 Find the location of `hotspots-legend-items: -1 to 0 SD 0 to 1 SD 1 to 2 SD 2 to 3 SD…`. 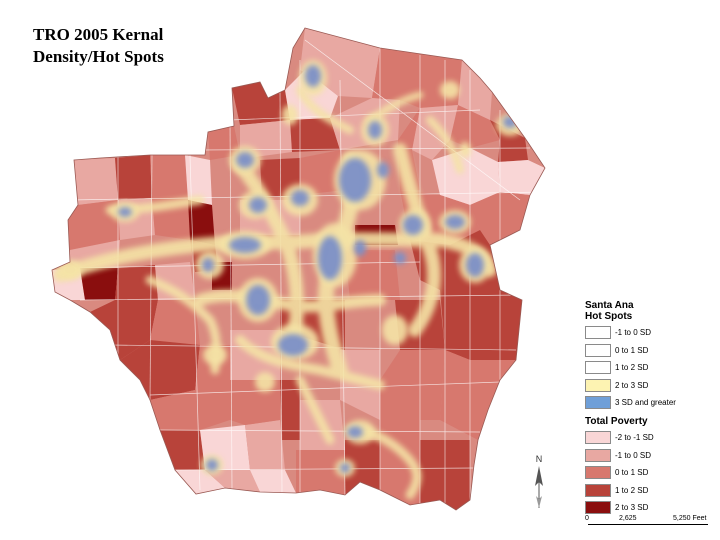

hotspots-legend-items: -1 to 0 SD 0 to 1 SD 1 to 2 SD 2 to 3 SD… is located at coordinates (650, 367).